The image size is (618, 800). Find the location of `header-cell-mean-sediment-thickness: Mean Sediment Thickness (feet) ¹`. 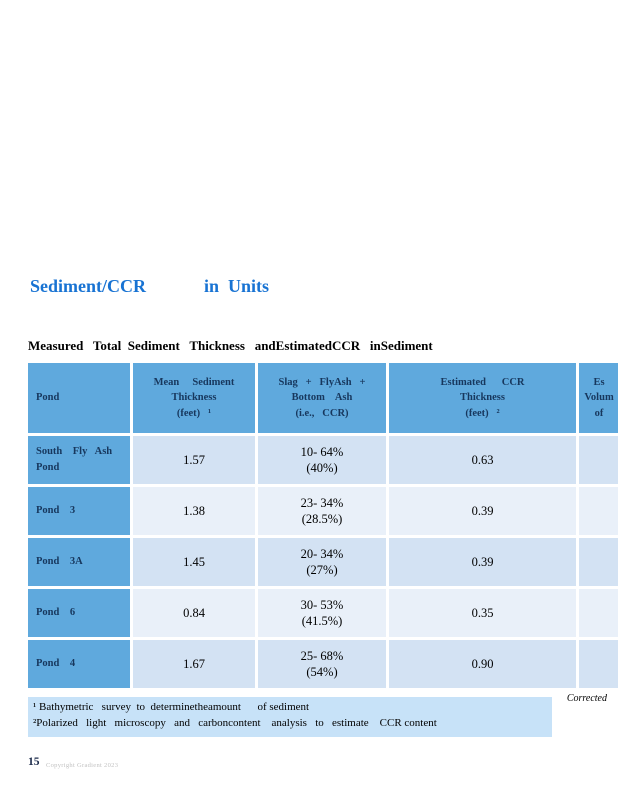

header-cell-mean-sediment-thickness: Mean Sediment Thickness (feet) ¹ is located at coordinates (194, 398).